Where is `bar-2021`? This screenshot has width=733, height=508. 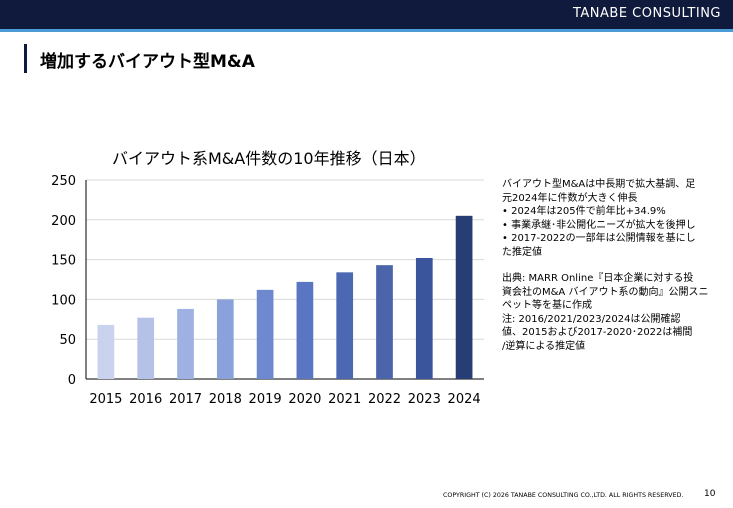 bar-2021 is located at coordinates (345, 325).